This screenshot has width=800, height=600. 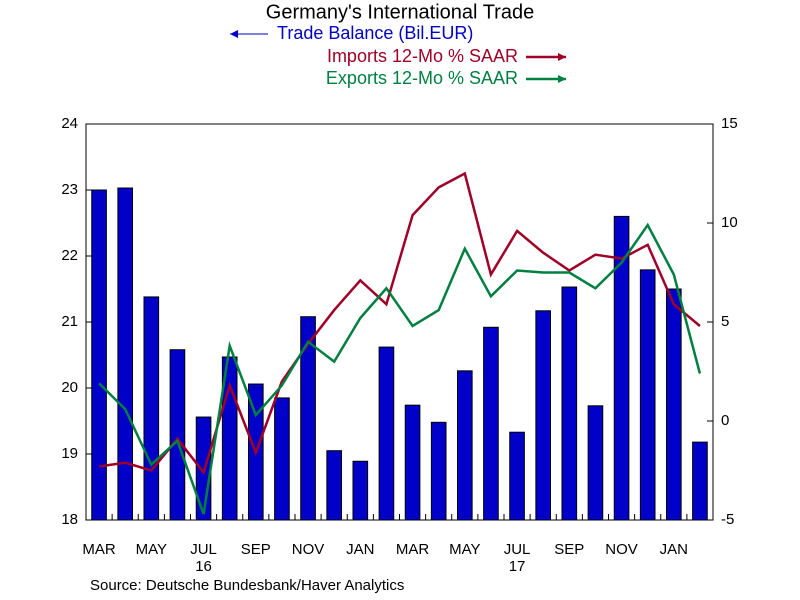 I want to click on y-tick-label: 23, so click(x=69, y=189).